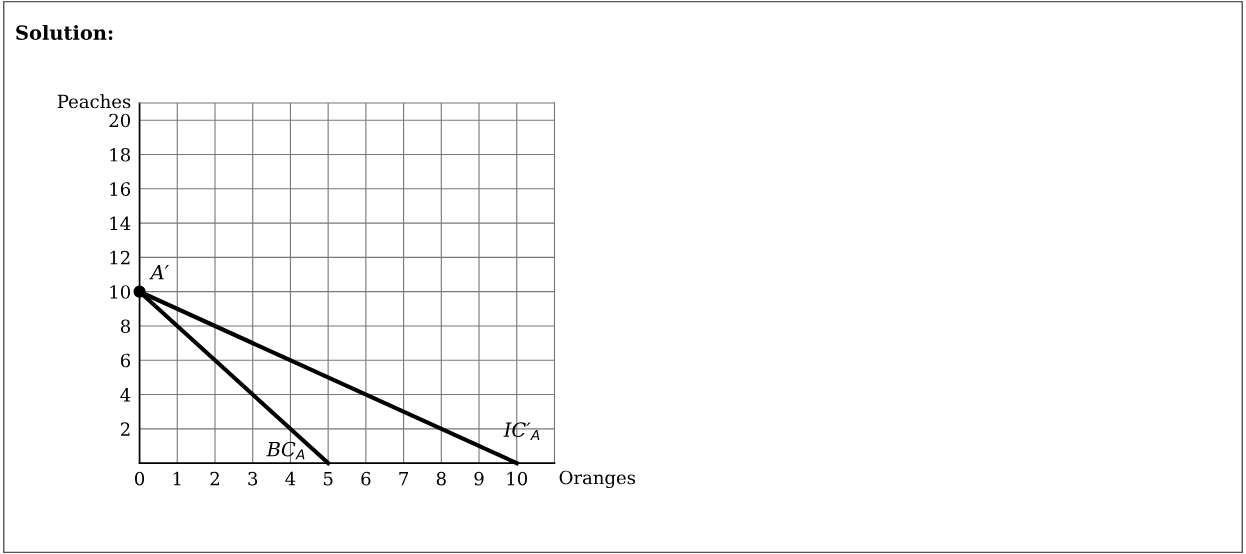 This screenshot has height=554, width=1246. I want to click on y-tick-label: 10, so click(120, 292).